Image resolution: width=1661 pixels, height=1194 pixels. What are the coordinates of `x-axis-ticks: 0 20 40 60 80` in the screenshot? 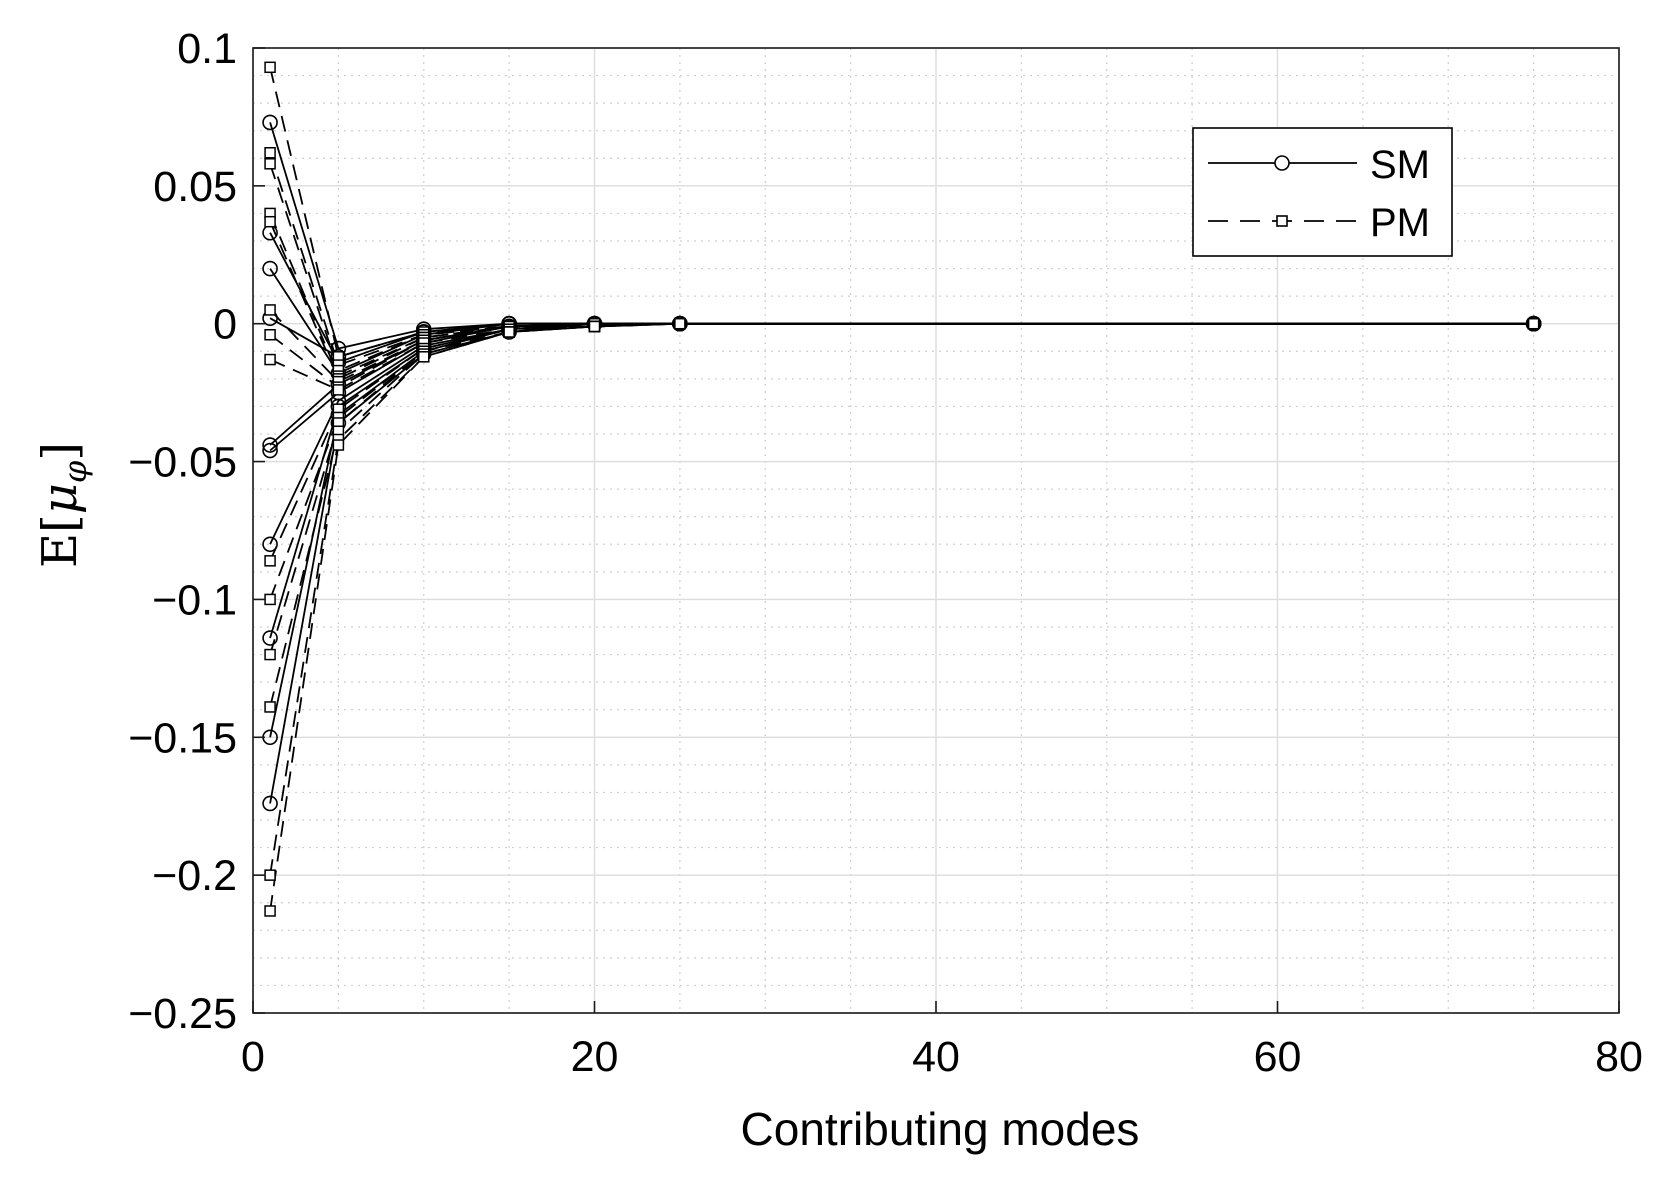 It's located at (942, 1041).